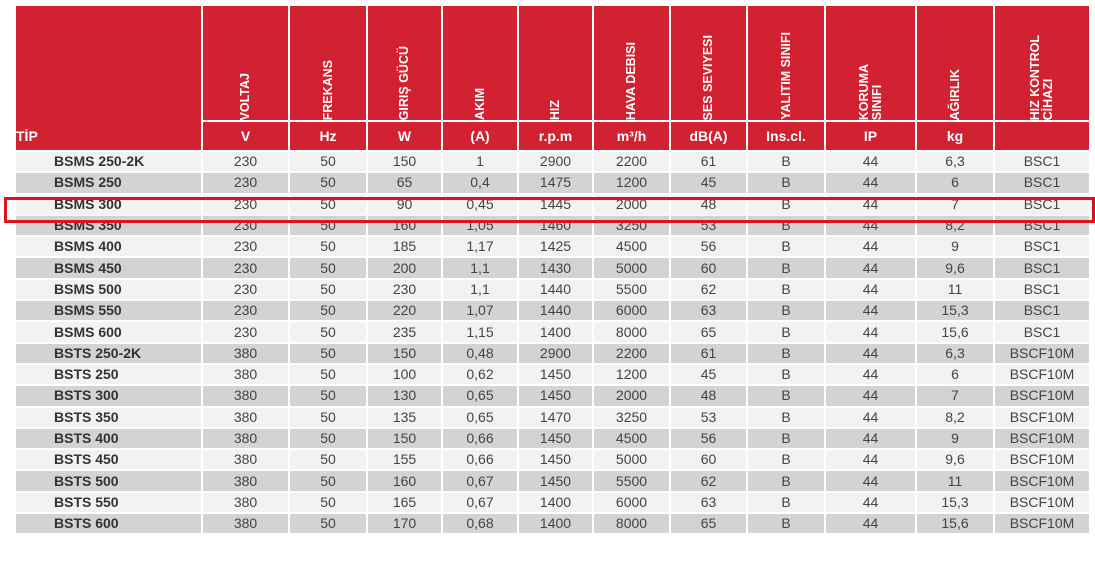 The image size is (1095, 577). I want to click on column-header: HIZ, so click(555, 63).